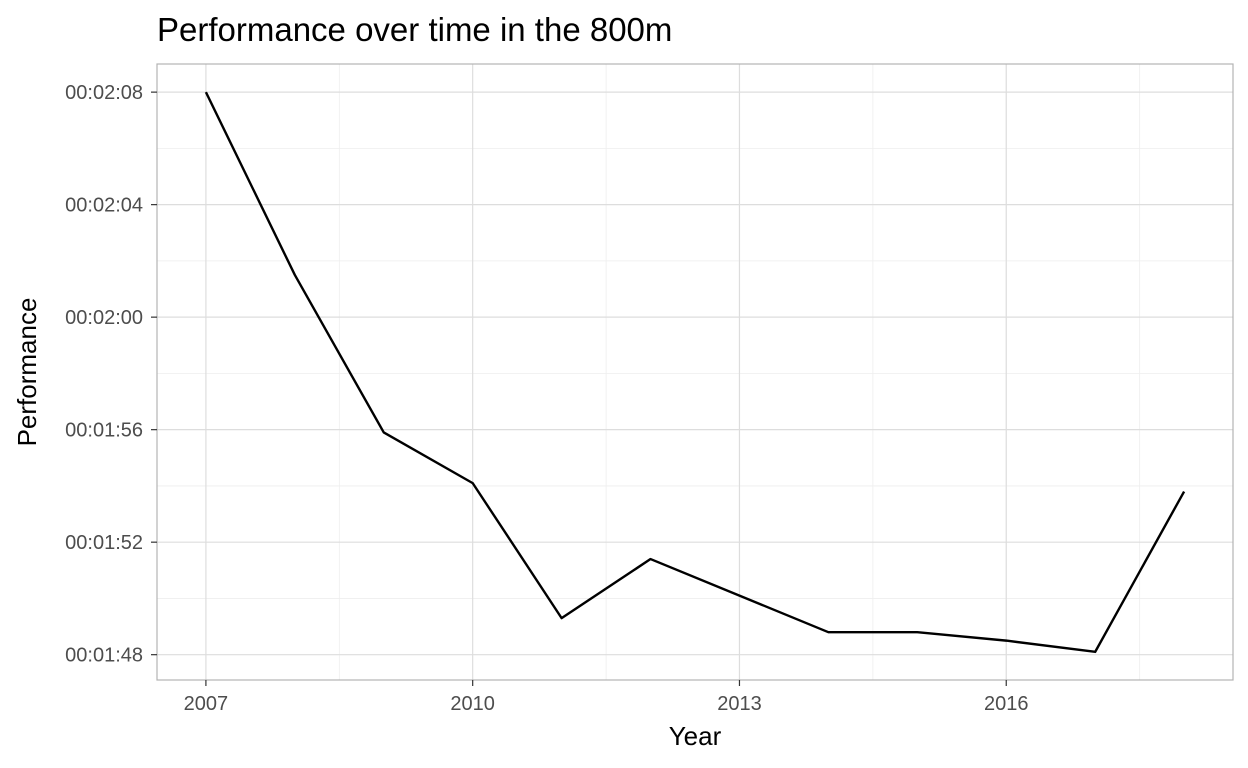  I want to click on x-axis-title: Year, so click(695, 736).